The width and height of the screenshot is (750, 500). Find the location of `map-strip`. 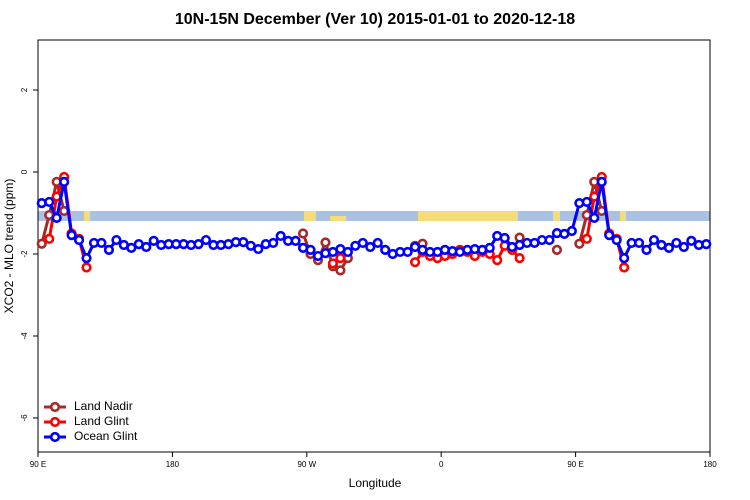

map-strip is located at coordinates (374, 216).